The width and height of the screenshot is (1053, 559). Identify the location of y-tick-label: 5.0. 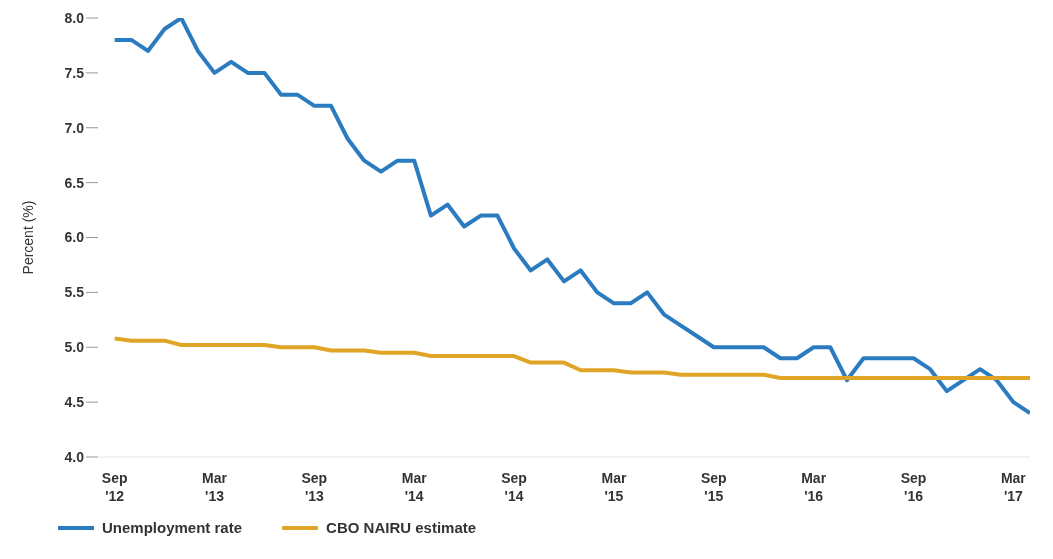
(74, 347).